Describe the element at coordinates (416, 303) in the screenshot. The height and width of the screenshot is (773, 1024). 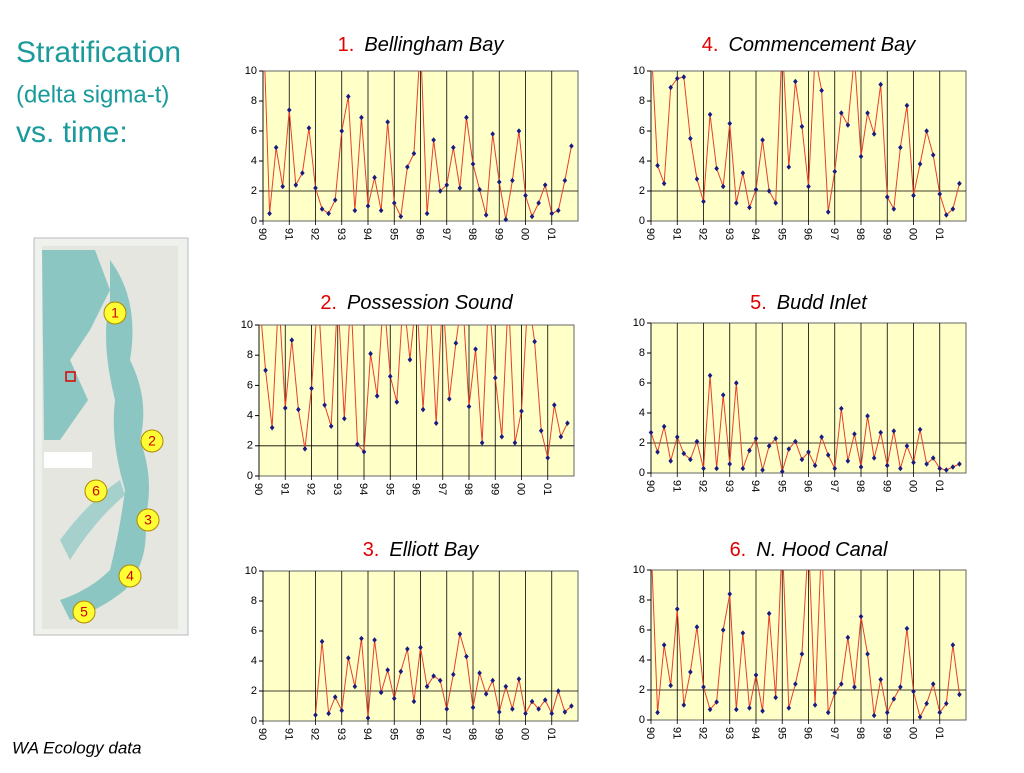
I see `chart-title: 2. Possession Sound` at that location.